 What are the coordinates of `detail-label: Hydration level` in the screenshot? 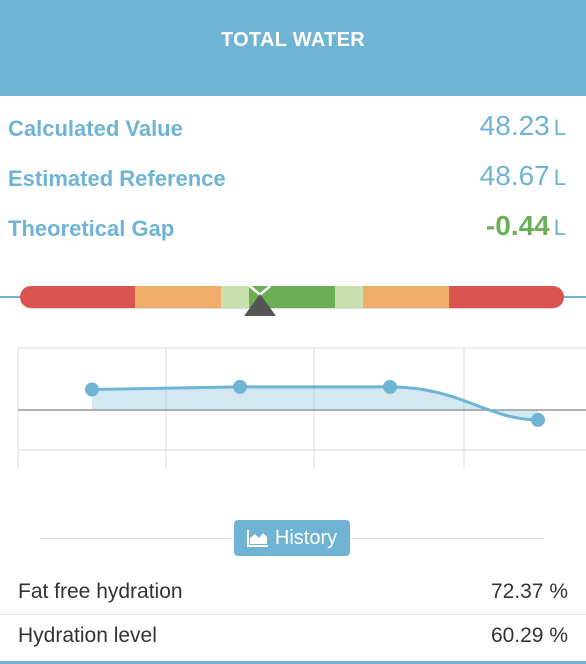 It's located at (87, 635).